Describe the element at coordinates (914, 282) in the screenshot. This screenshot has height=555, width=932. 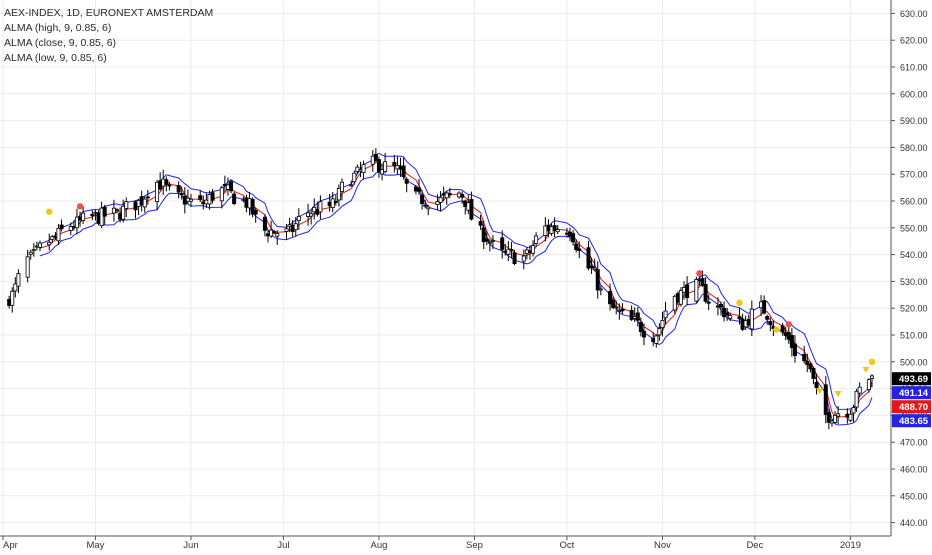
I see `y-tick-label: 530.00` at that location.